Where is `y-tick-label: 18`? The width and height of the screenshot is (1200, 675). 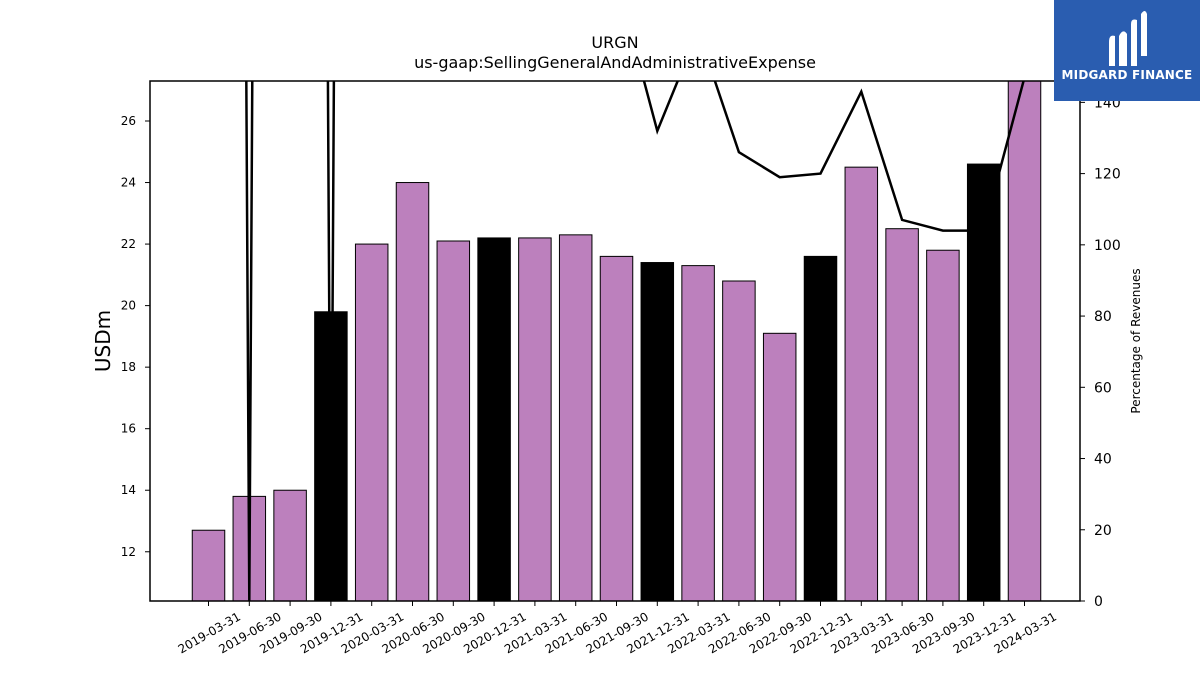
y-tick-label: 18 is located at coordinates (128, 367).